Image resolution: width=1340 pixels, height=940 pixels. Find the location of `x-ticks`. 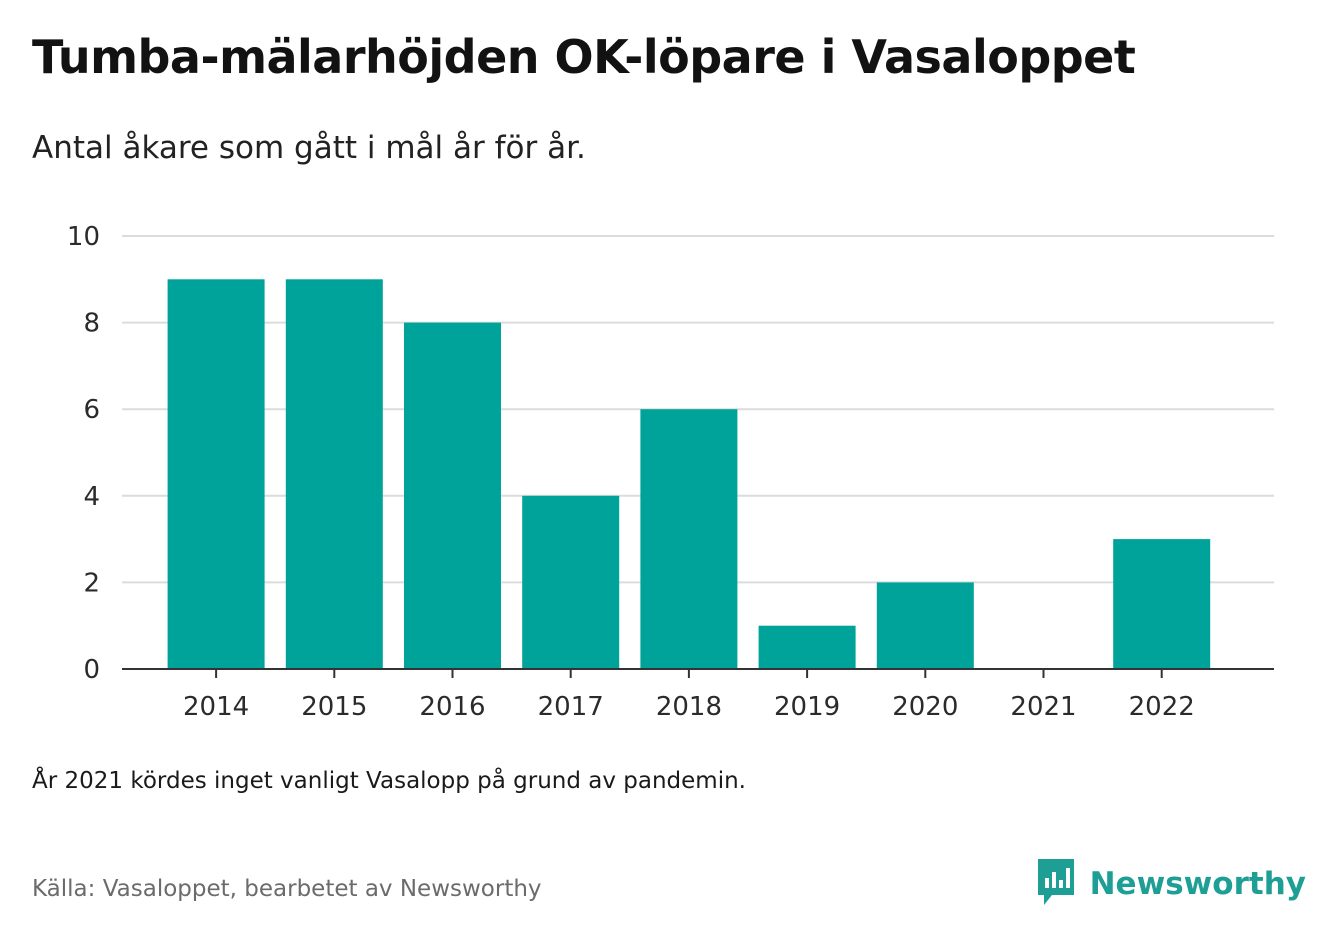

x-ticks is located at coordinates (689, 673).